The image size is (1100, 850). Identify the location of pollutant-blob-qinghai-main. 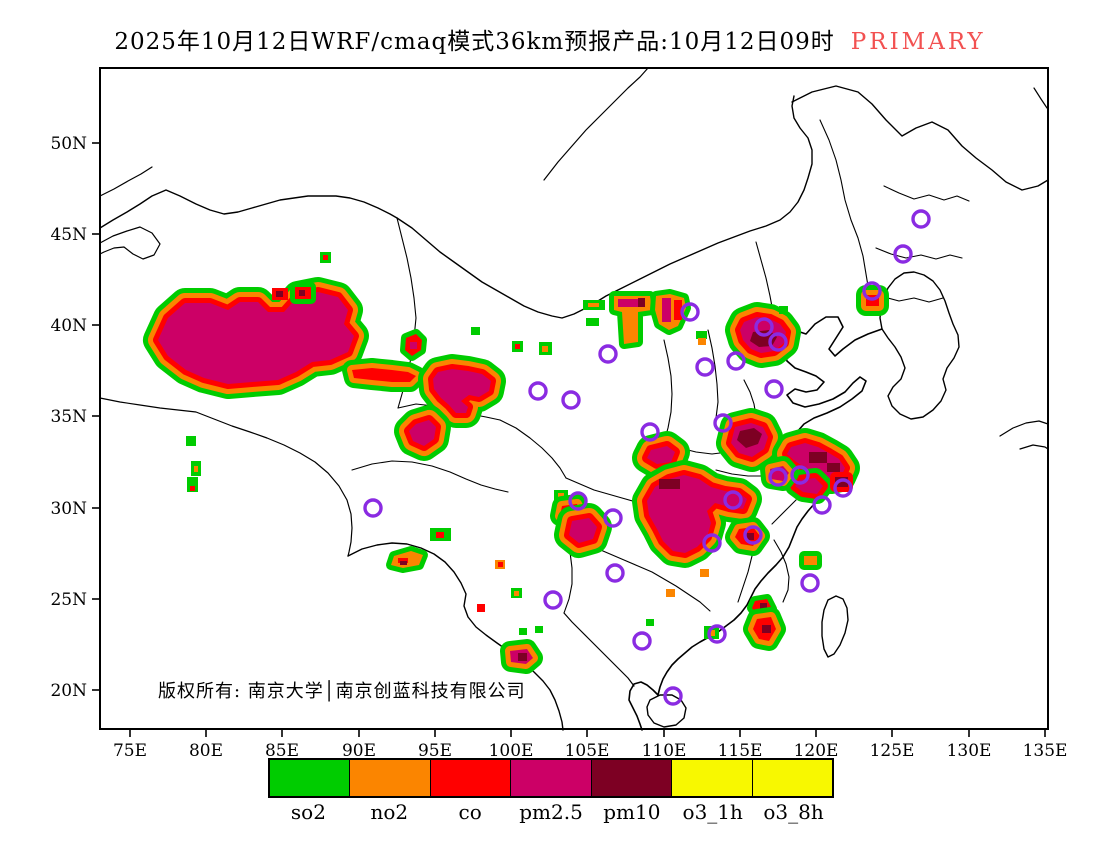
(462, 391).